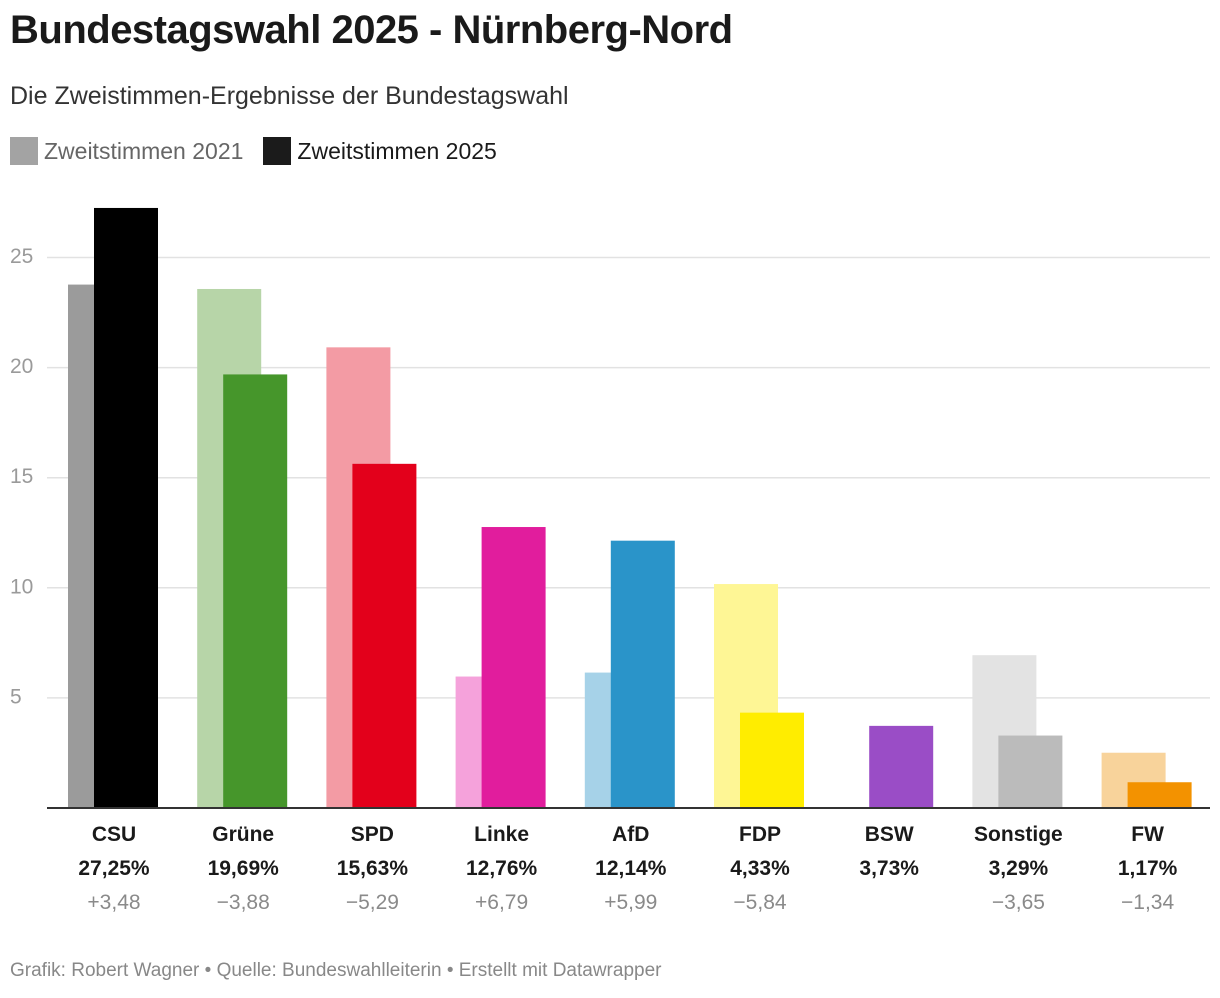 The image size is (1220, 998). What do you see at coordinates (1159, 795) in the screenshot?
I see `bar-2025-fw` at bounding box center [1159, 795].